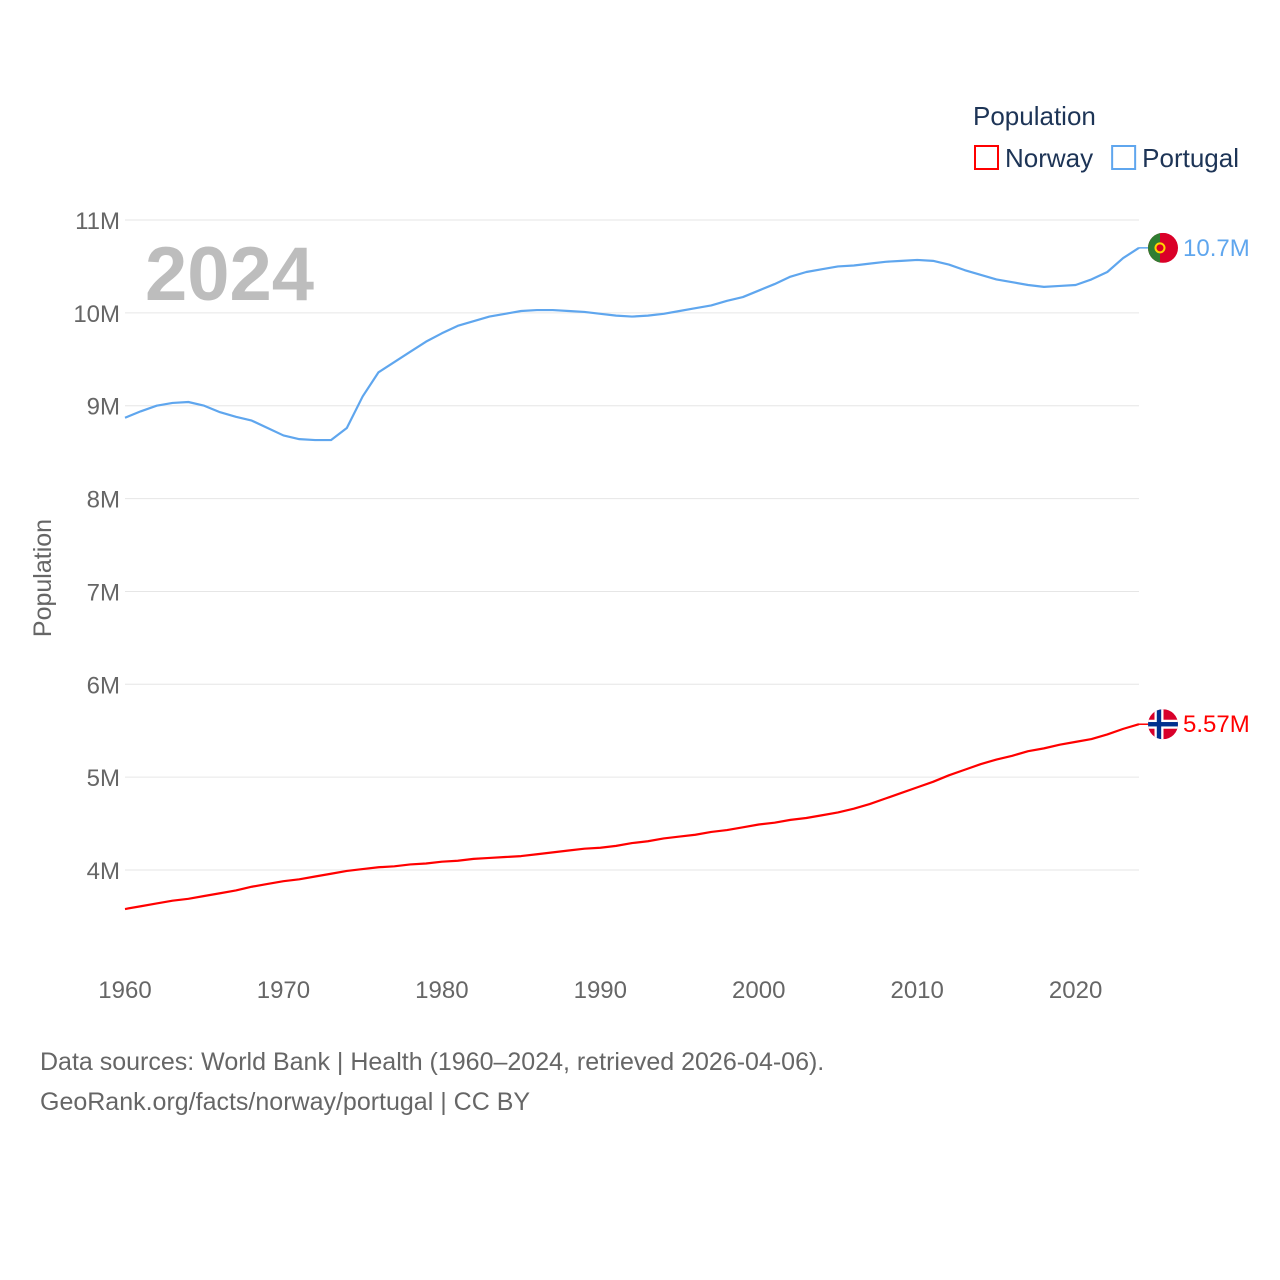 This screenshot has width=1280, height=1280. Describe the element at coordinates (632, 817) in the screenshot. I see `series-line-norway` at that location.